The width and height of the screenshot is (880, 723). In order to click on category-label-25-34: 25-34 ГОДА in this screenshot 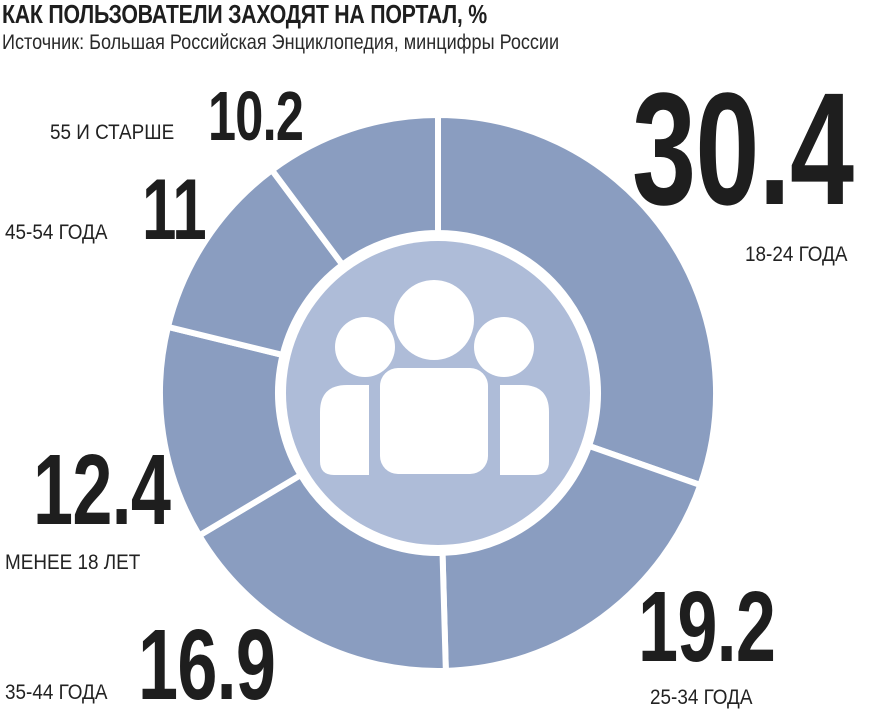, I will do `click(701, 697)`.